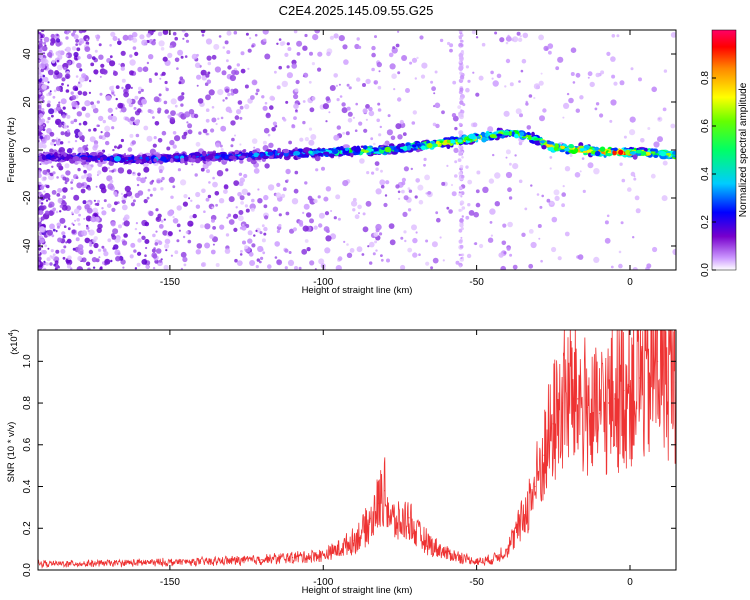 The height and width of the screenshot is (600, 750). I want to click on x-tick-label: -100, so click(323, 582).